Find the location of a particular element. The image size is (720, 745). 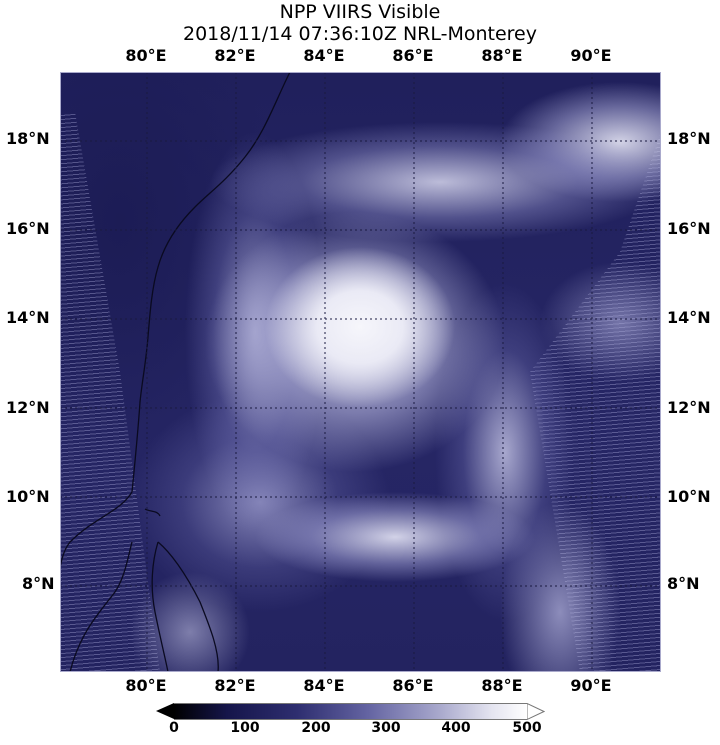

colorbar-tick-label: 500 is located at coordinates (527, 728).